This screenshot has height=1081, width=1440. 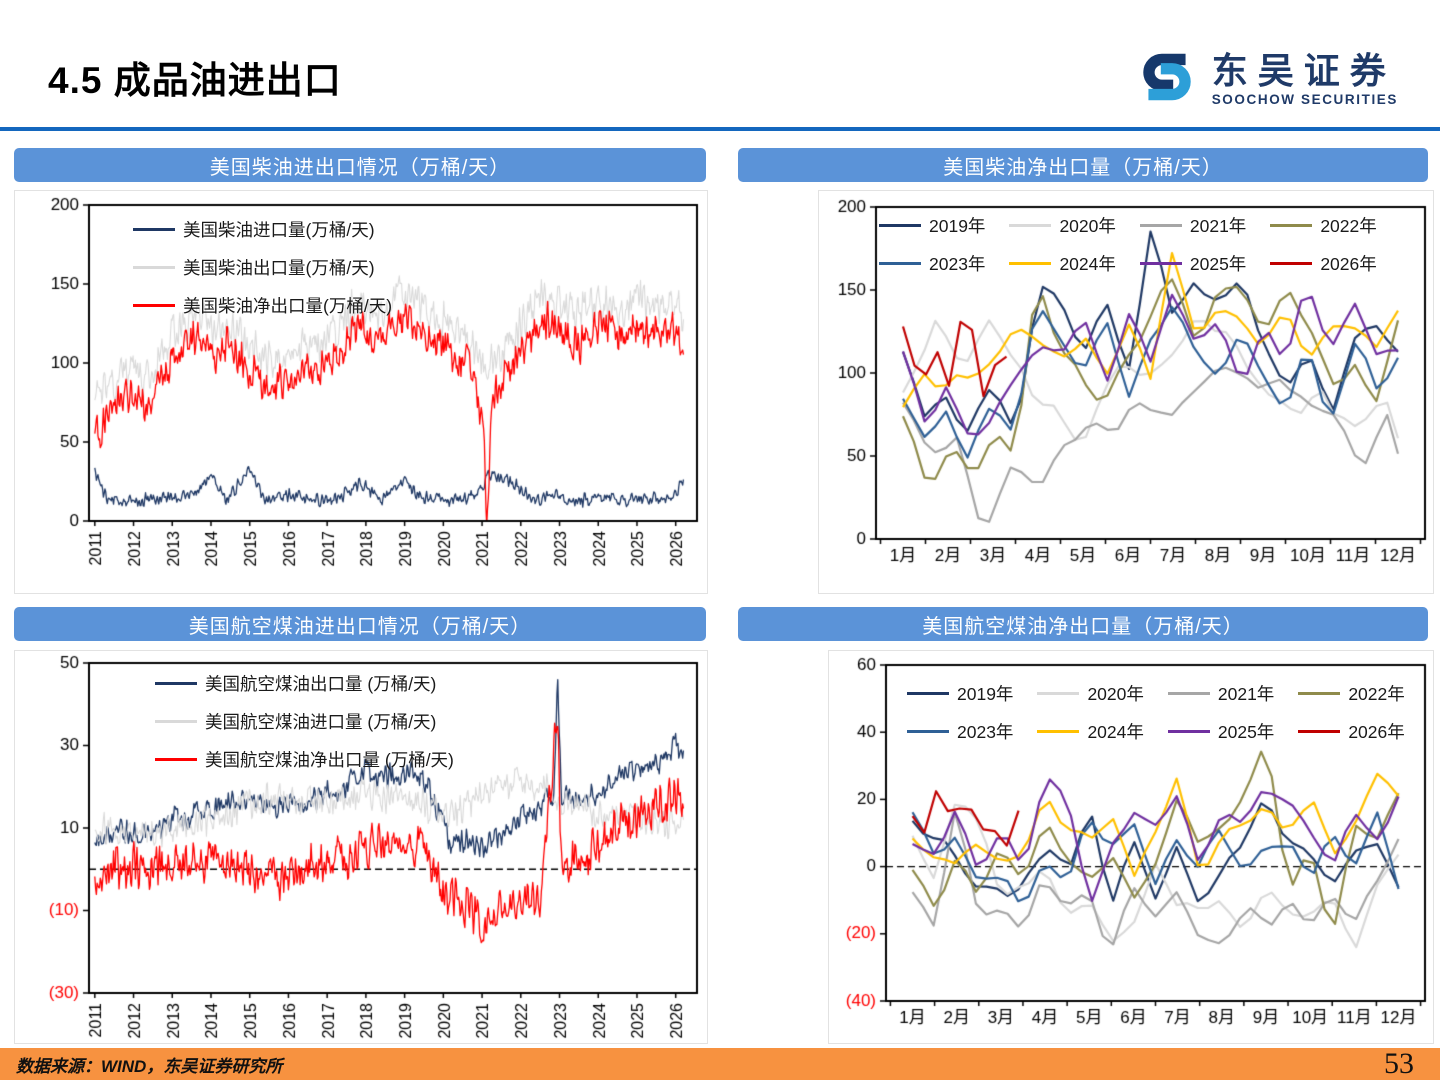 What do you see at coordinates (321, 722) in the screenshot?
I see `legend-label: 美国航空煤油进口量 (万桶/天)` at bounding box center [321, 722].